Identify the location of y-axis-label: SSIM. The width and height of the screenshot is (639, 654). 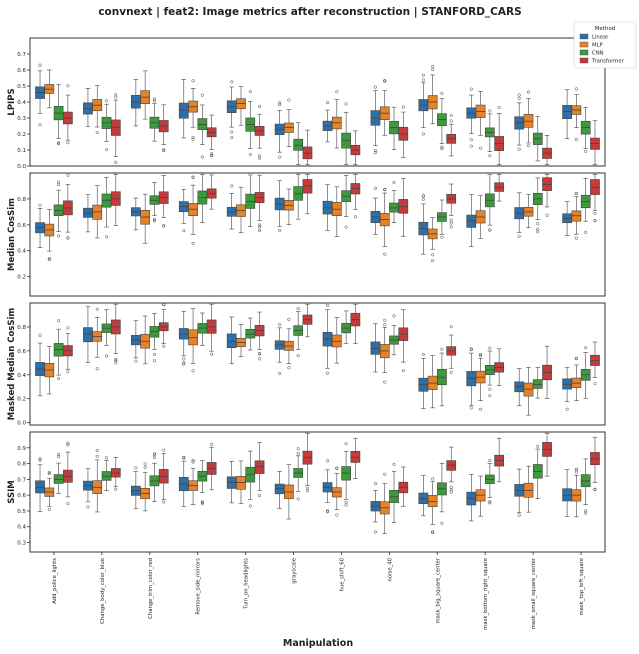
(12, 491).